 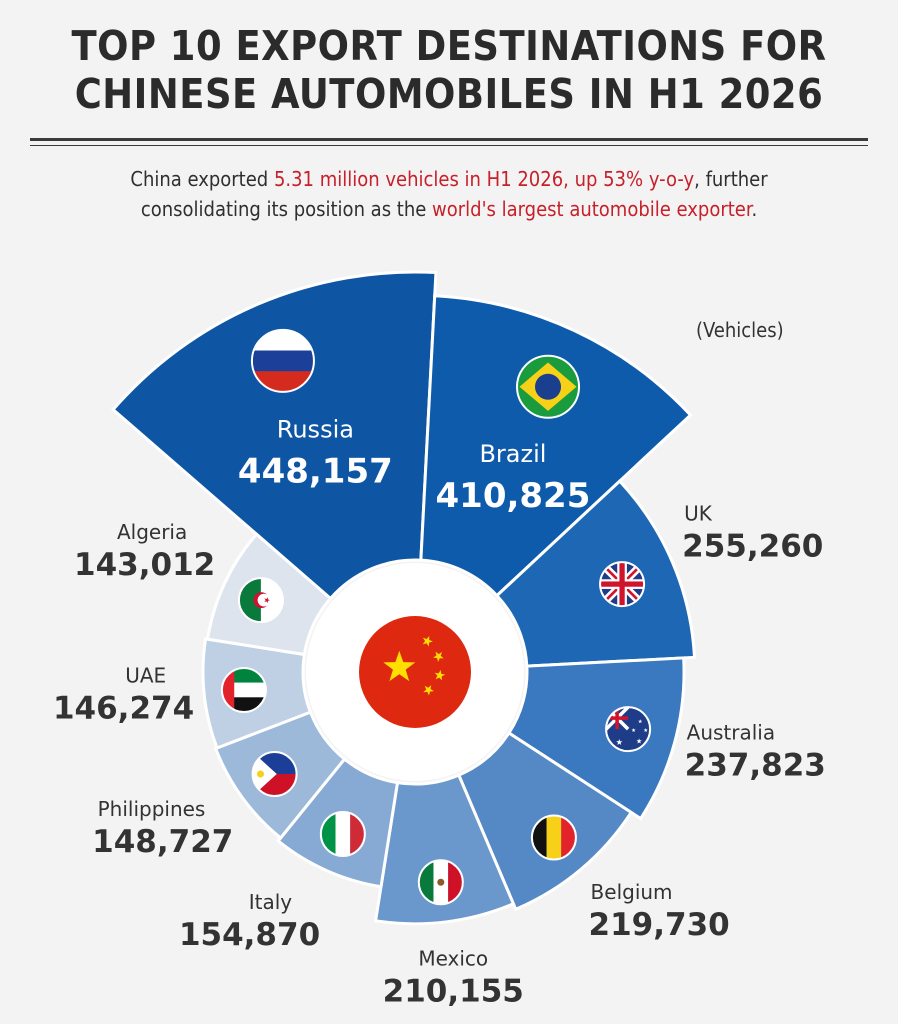 I want to click on label-russia: Russia, so click(x=315, y=429).